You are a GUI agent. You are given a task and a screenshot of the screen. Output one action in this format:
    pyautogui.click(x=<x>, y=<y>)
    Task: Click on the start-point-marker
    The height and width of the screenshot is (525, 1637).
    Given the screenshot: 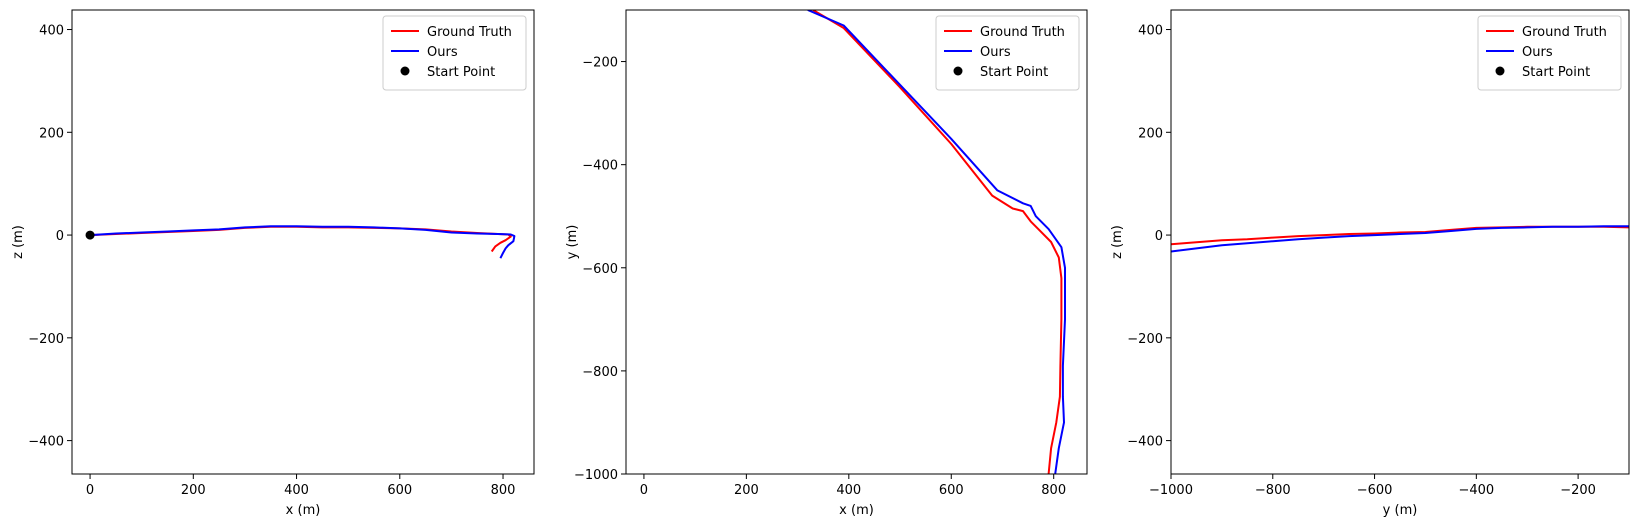 What is the action you would take?
    pyautogui.click(x=90, y=235)
    